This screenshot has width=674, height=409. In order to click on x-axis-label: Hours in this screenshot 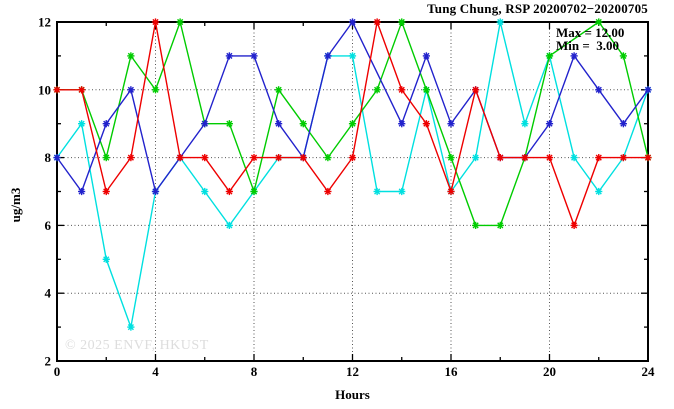, I will do `click(352, 394)`.